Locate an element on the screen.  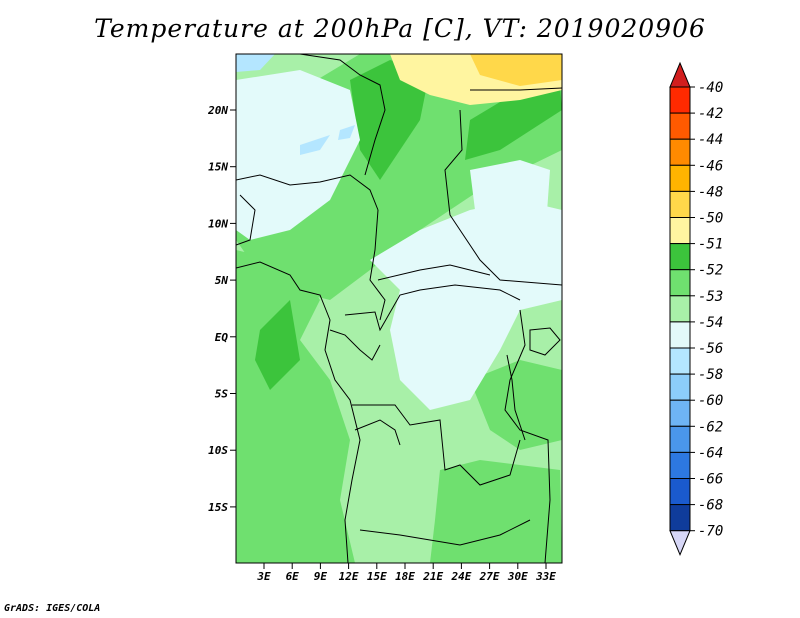
lat-label: 20N is located at coordinates (217, 110).